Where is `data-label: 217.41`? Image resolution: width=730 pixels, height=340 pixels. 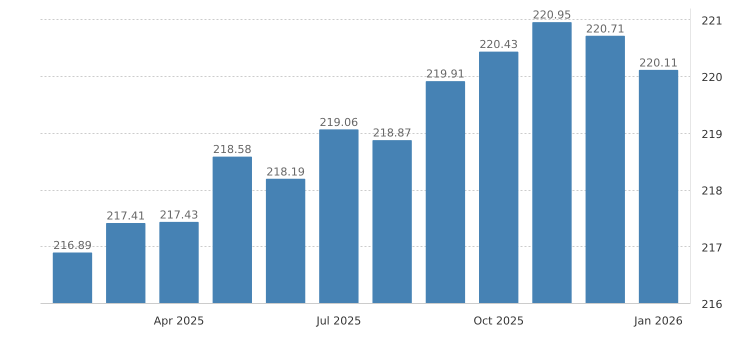 data-label: 217.41 is located at coordinates (125, 216).